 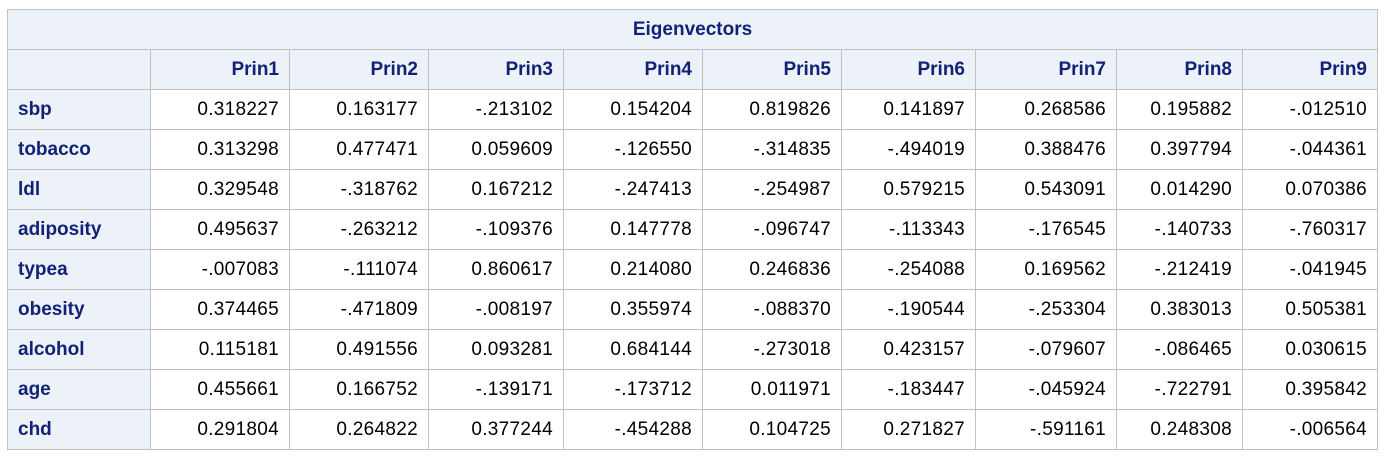 What do you see at coordinates (1179, 389) in the screenshot?
I see `table-cell: -.722791` at bounding box center [1179, 389].